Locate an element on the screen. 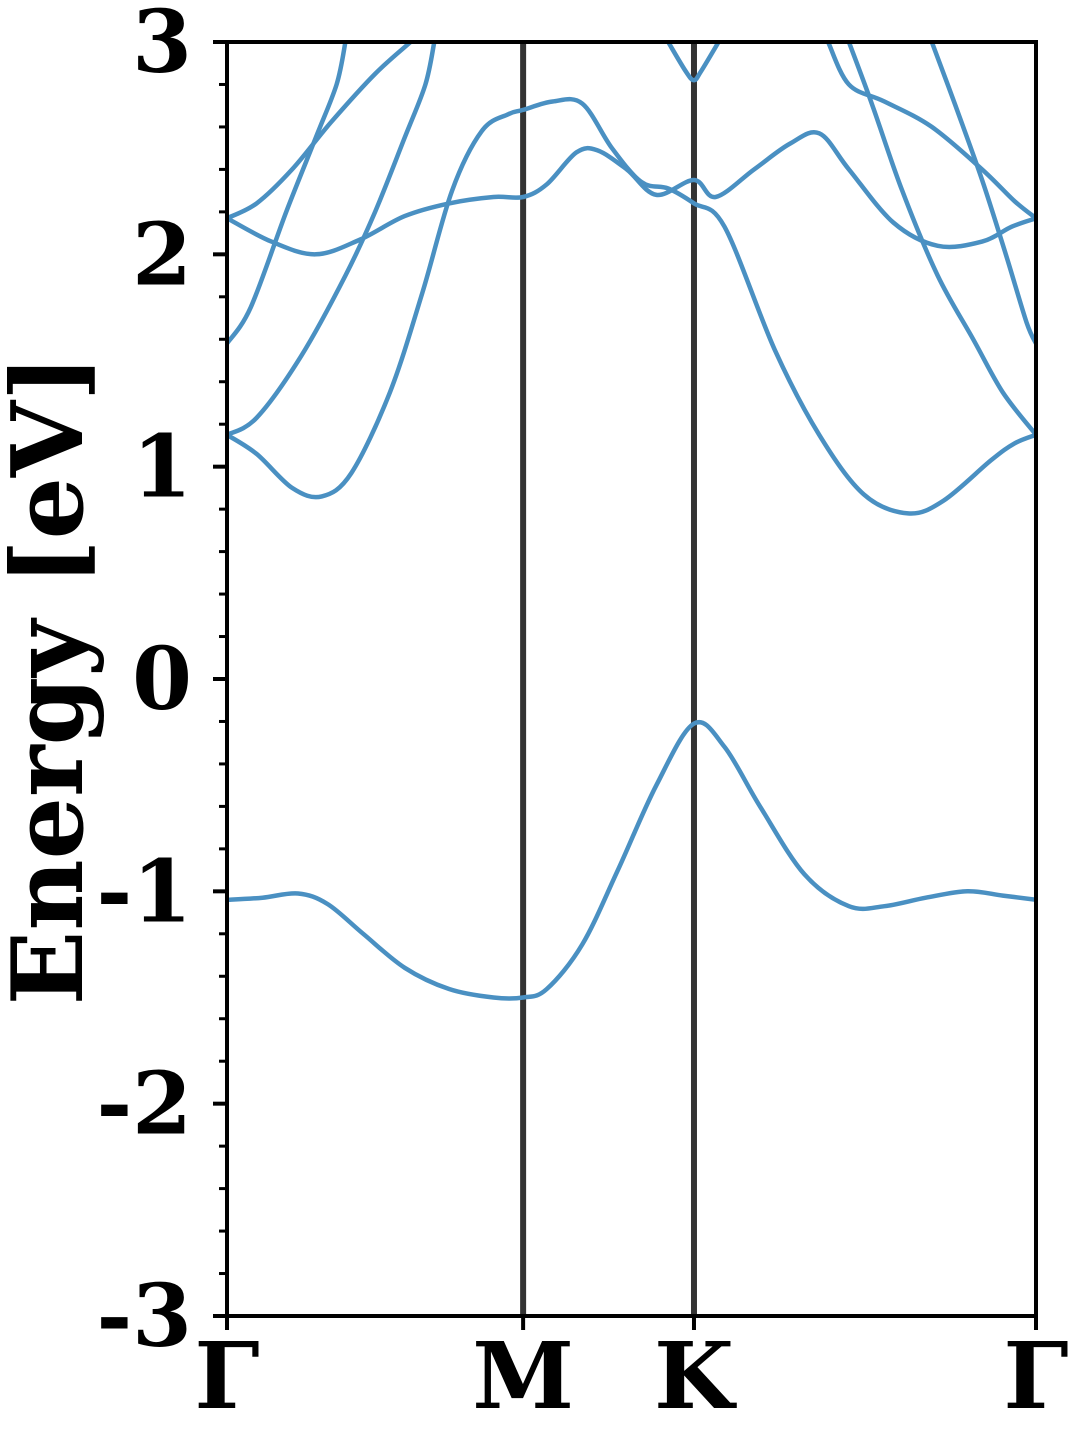 This screenshot has height=1440, width=1080. y-tick-label: -3 is located at coordinates (144, 1316).